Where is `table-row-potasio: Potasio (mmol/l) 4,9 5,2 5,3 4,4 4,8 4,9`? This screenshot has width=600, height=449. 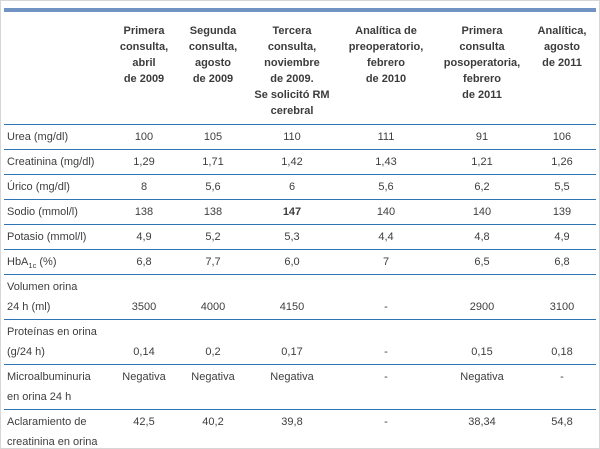
table-row-potasio: Potasio (mmol/l) 4,9 5,2 5,3 4,4 4,8 4,9 is located at coordinates (300, 237).